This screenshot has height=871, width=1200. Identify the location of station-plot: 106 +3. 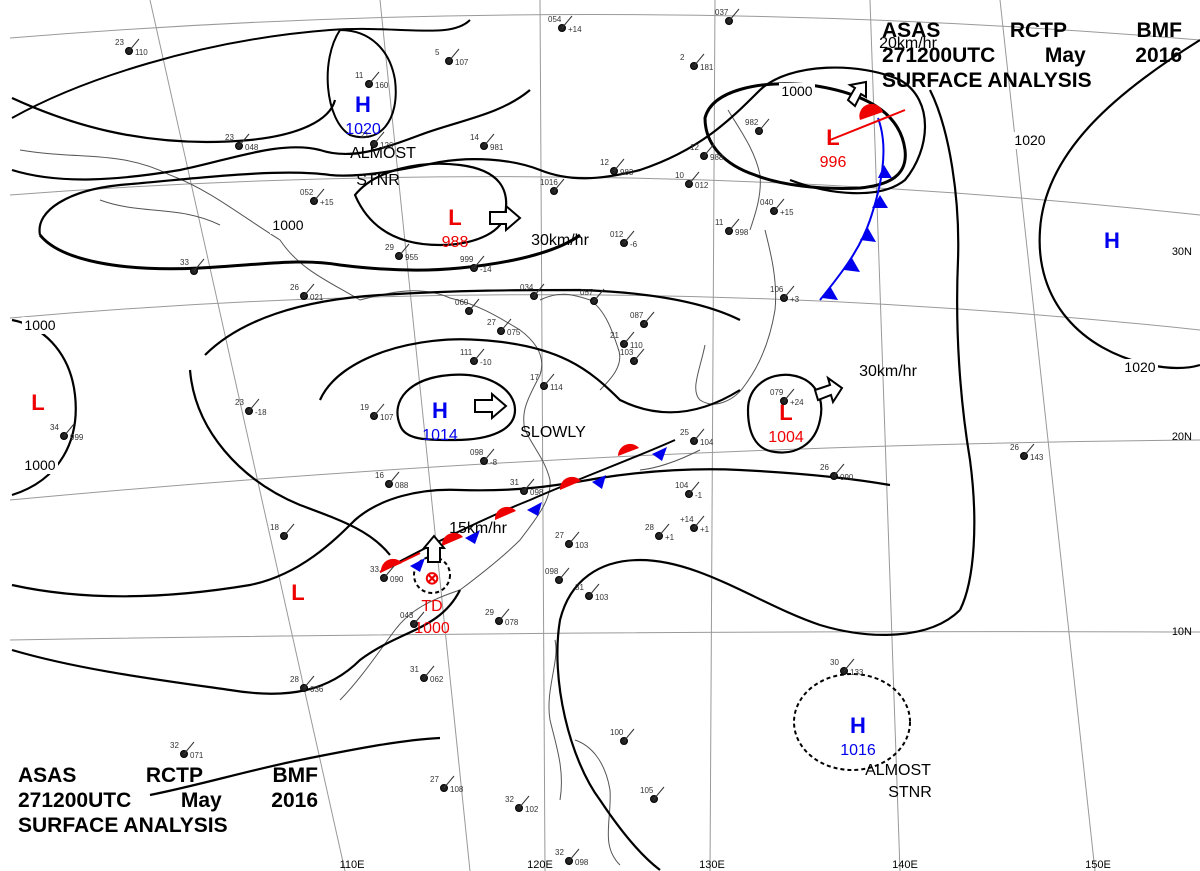
(785, 294).